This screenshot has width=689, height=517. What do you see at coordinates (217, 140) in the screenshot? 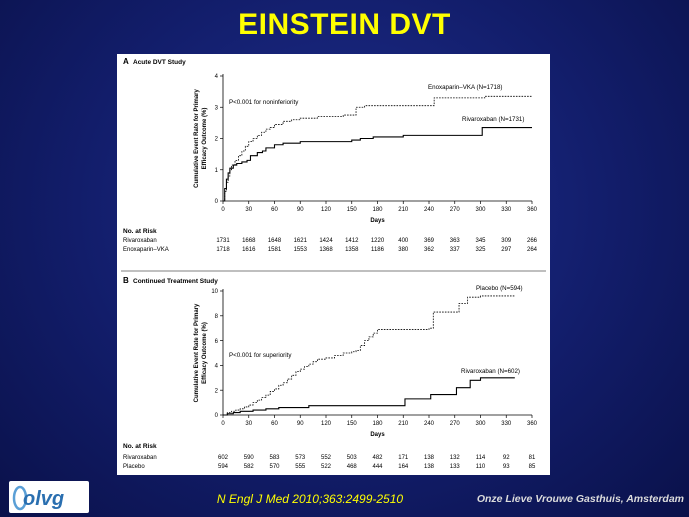
I see `panel-a-y-tick-label: 2` at bounding box center [217, 140].